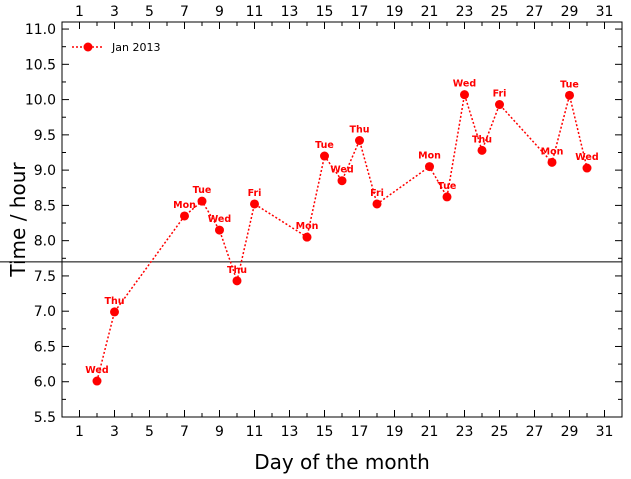  Describe the element at coordinates (465, 432) in the screenshot. I see `x-tick-label: 23` at that location.